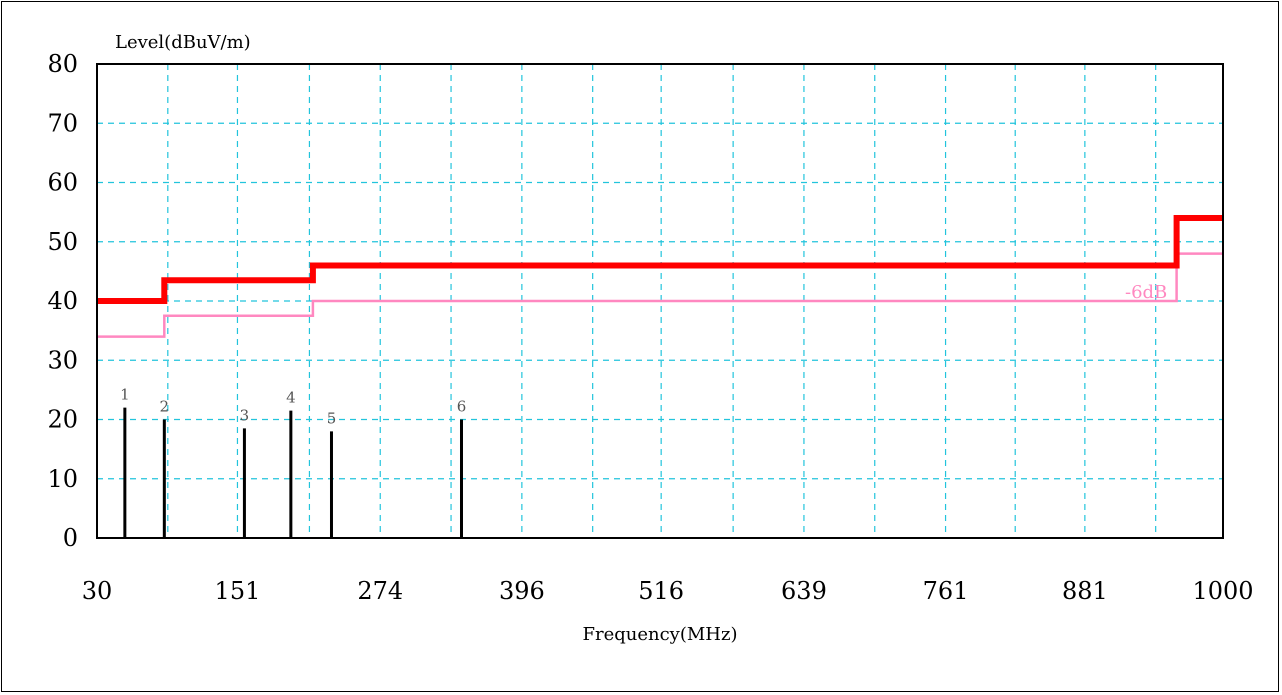  What do you see at coordinates (62, 123) in the screenshot?
I see `y-tick-label: 70` at bounding box center [62, 123].